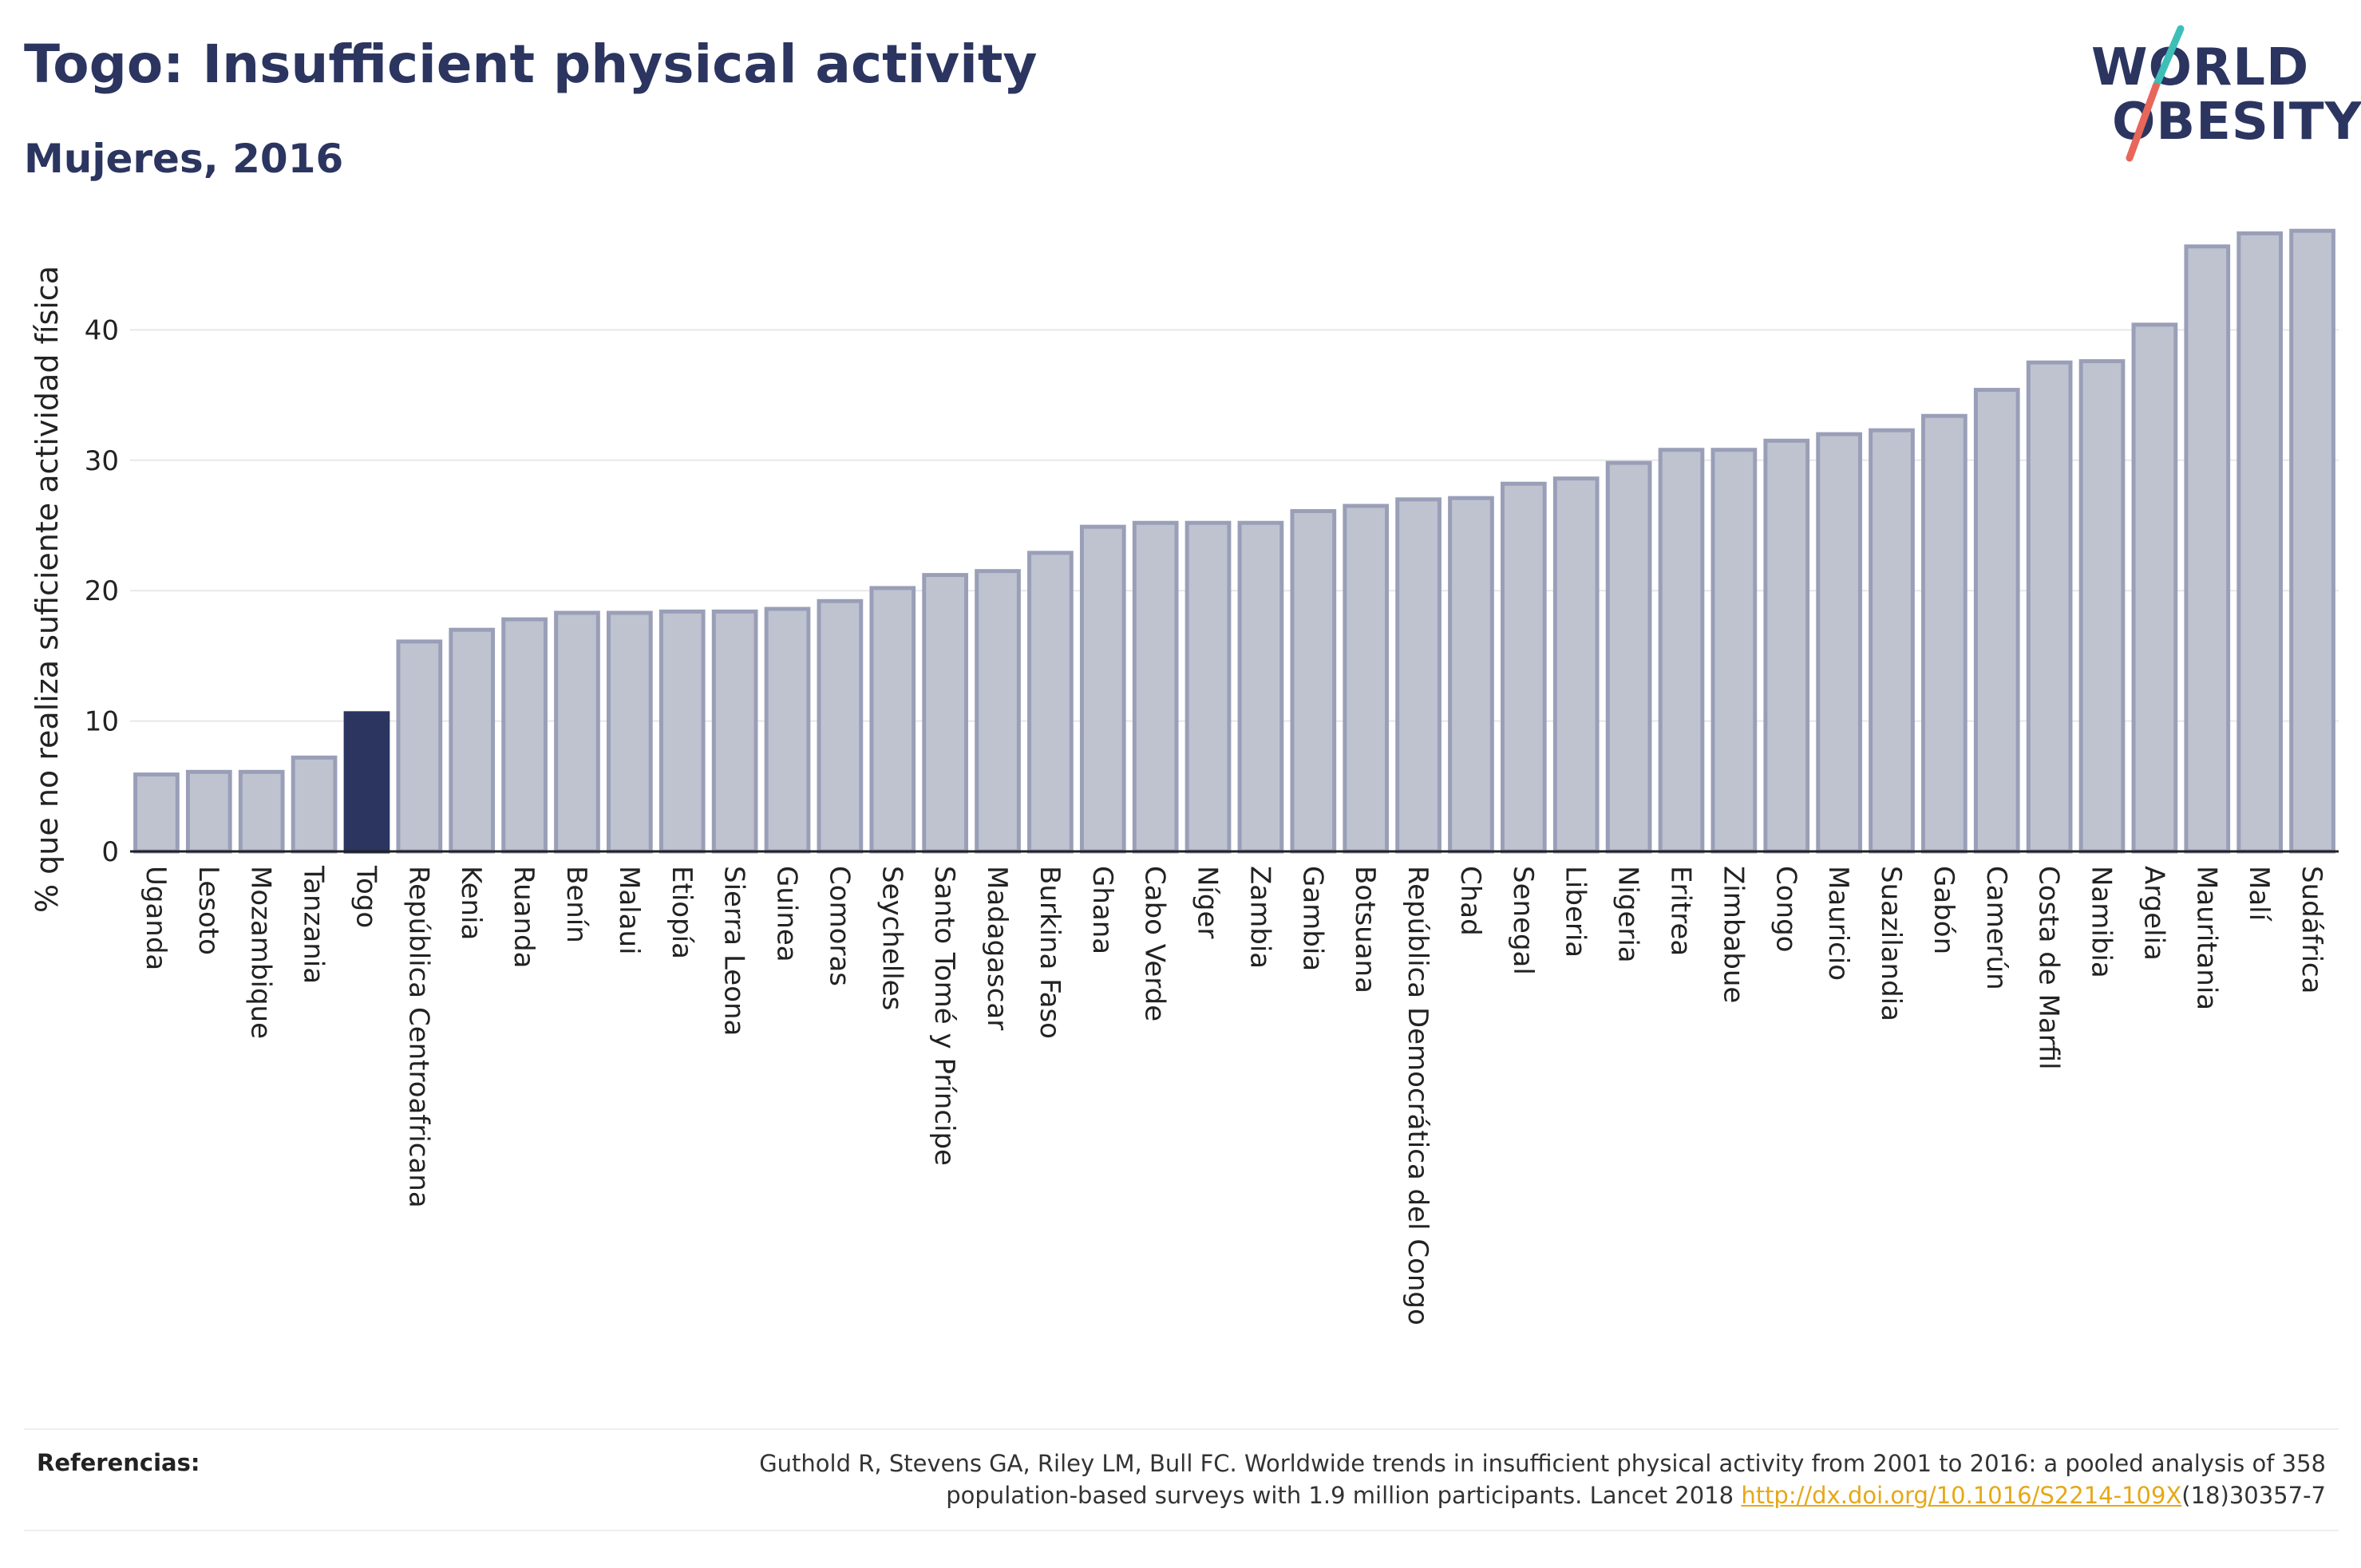 This screenshot has width=2361, height=1568. I want to click on bar-sierra-leona, so click(734, 731).